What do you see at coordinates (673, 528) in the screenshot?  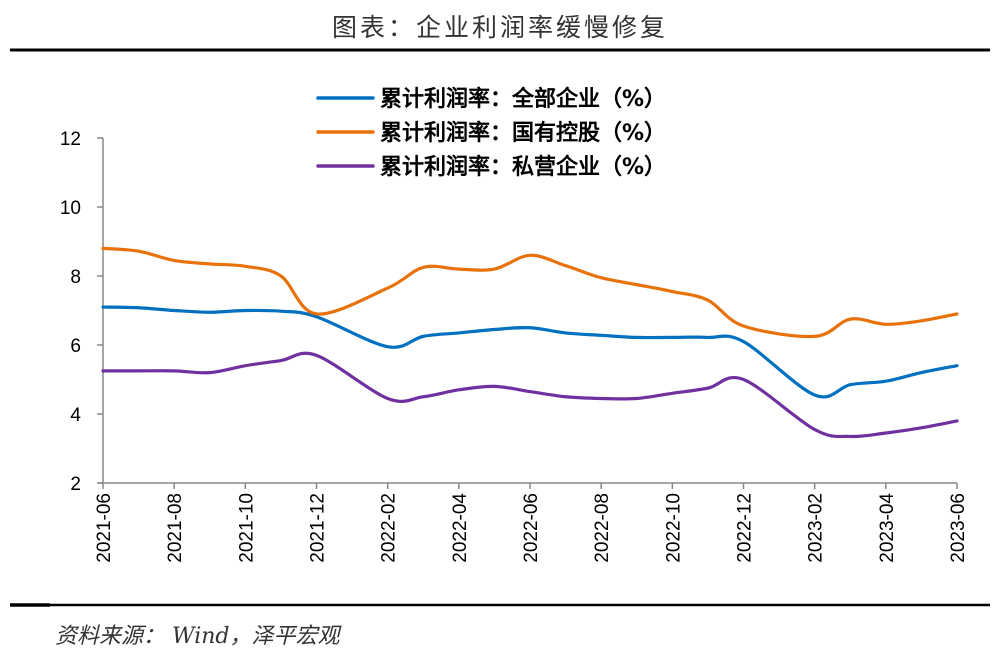 I see `x-tick-label: 2022-10` at bounding box center [673, 528].